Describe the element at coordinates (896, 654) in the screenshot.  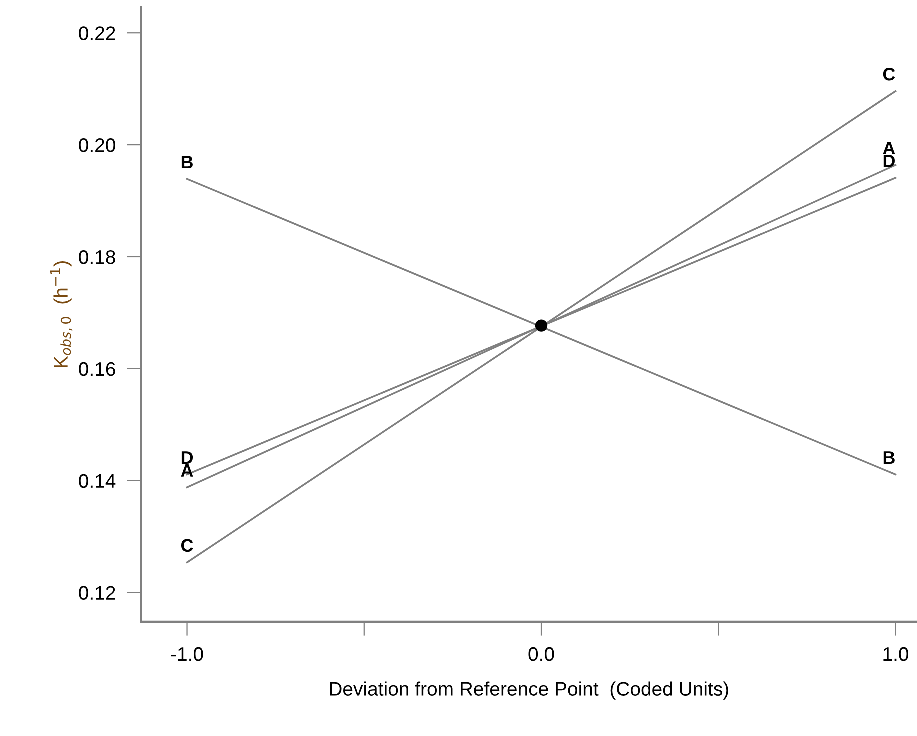
I see `x-tick-label: 1.0` at that location.